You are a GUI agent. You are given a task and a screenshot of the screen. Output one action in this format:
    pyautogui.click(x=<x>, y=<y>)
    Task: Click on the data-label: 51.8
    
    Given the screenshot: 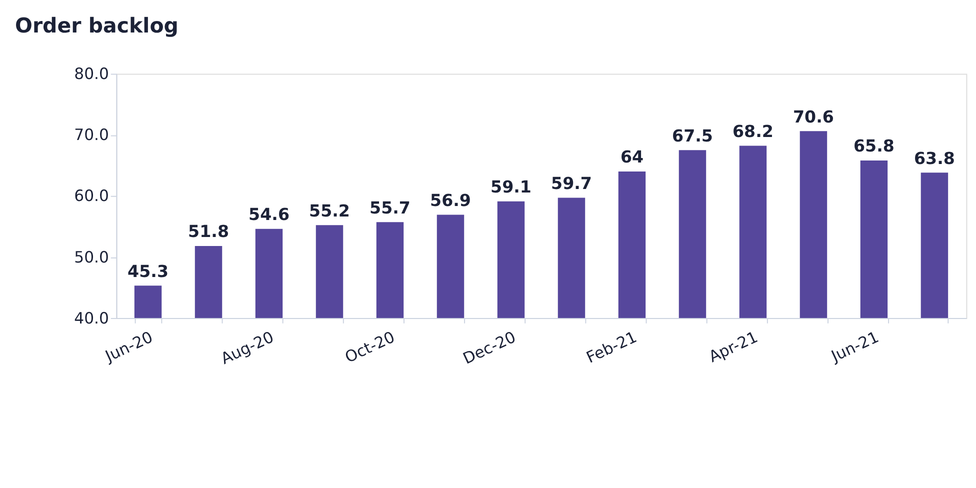 What is the action you would take?
    pyautogui.click(x=208, y=232)
    